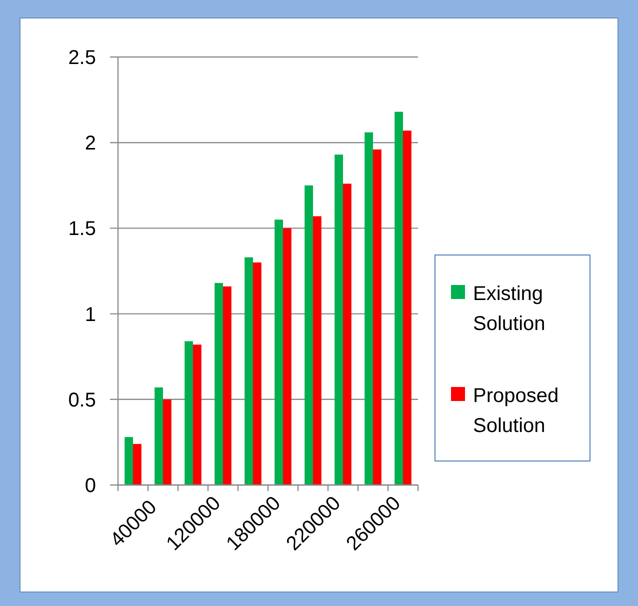  I want to click on y-tick-label: 1.5, so click(82, 229).